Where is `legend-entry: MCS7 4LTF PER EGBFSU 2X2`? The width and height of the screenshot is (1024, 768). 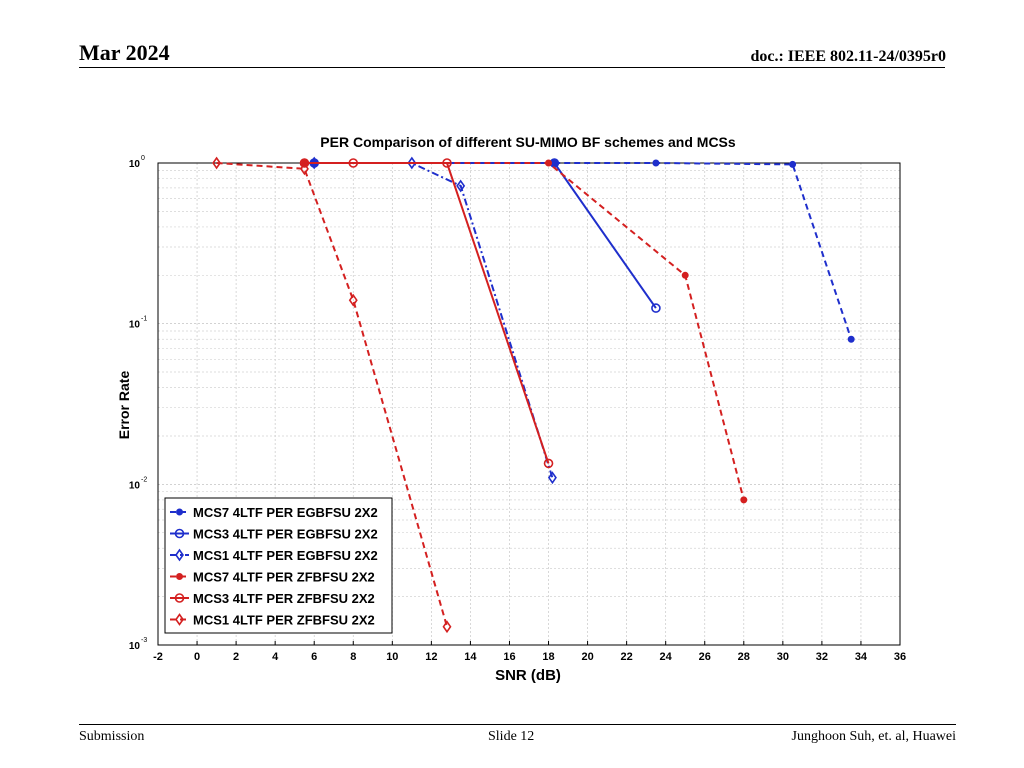 legend-entry: MCS7 4LTF PER EGBFSU 2X2 is located at coordinates (274, 512).